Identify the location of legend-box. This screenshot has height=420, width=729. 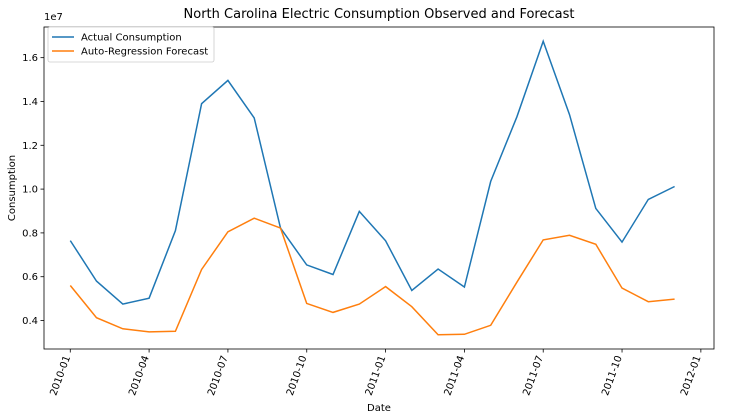
(131, 44).